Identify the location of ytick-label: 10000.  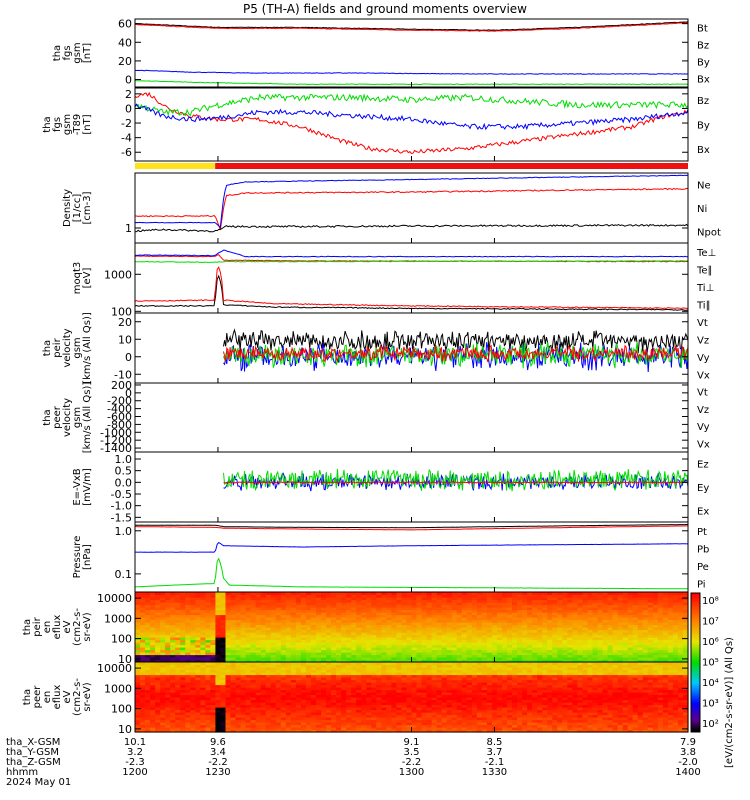
(114, 598).